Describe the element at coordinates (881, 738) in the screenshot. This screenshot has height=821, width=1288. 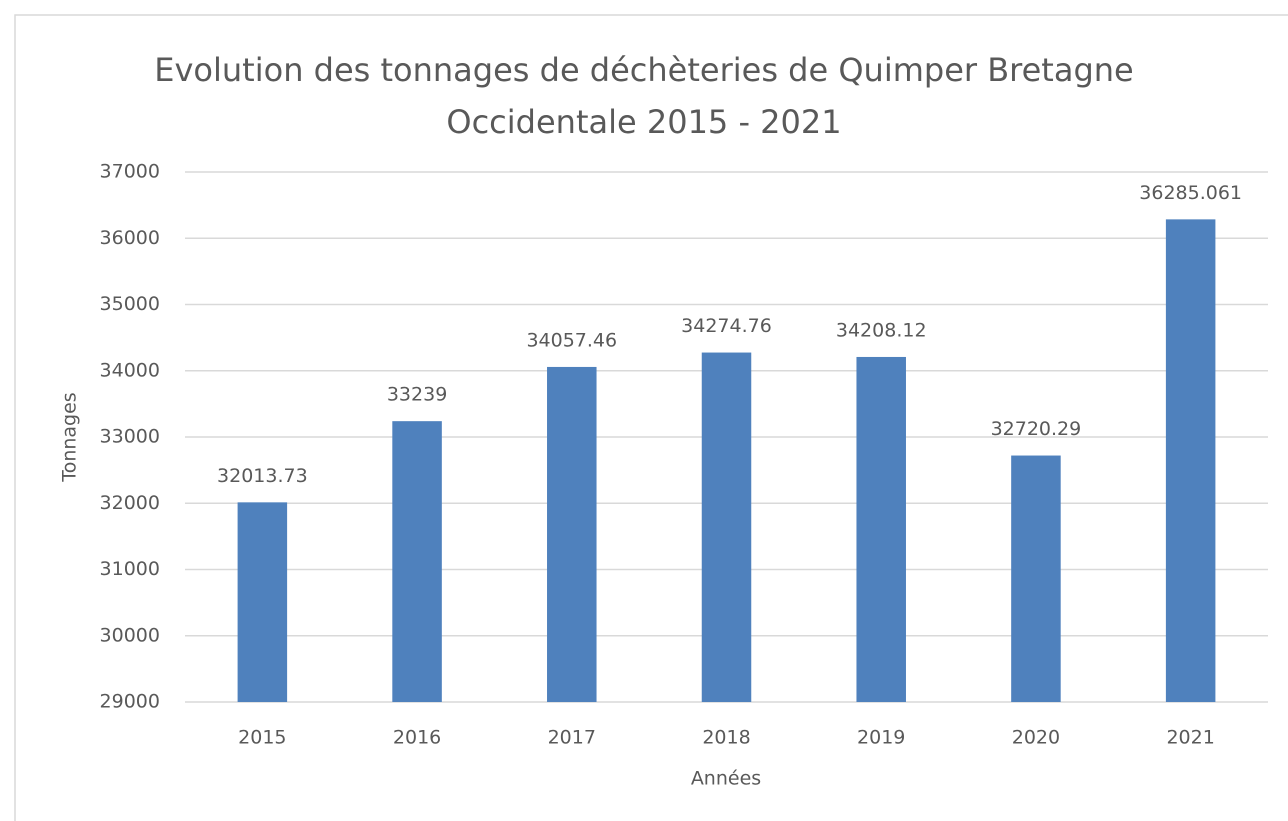
I see `x-tick-label: 2019` at that location.